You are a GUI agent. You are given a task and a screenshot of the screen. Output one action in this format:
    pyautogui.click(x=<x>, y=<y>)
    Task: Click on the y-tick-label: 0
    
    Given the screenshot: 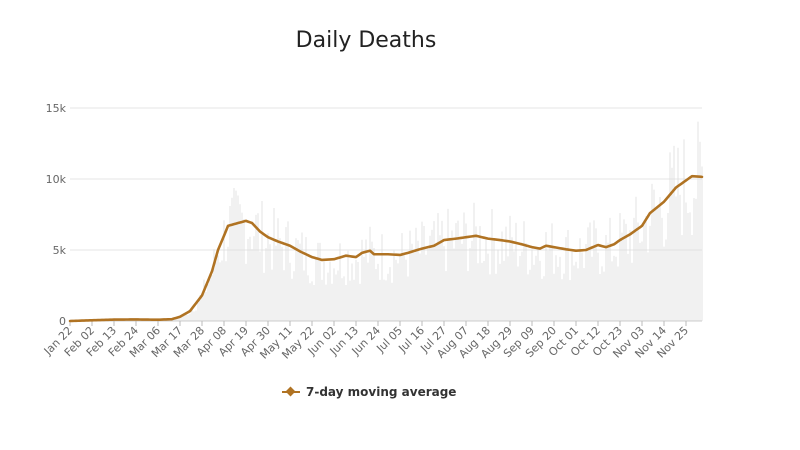 What is the action you would take?
    pyautogui.click(x=62, y=321)
    